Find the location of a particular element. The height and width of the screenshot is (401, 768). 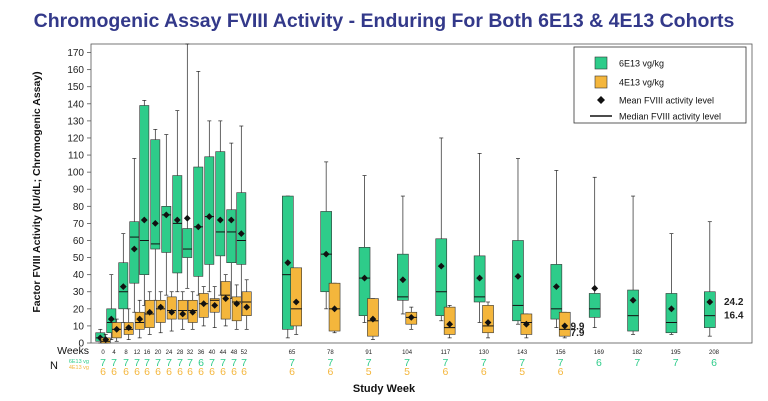

week-tick-label: 117 is located at coordinates (446, 353).